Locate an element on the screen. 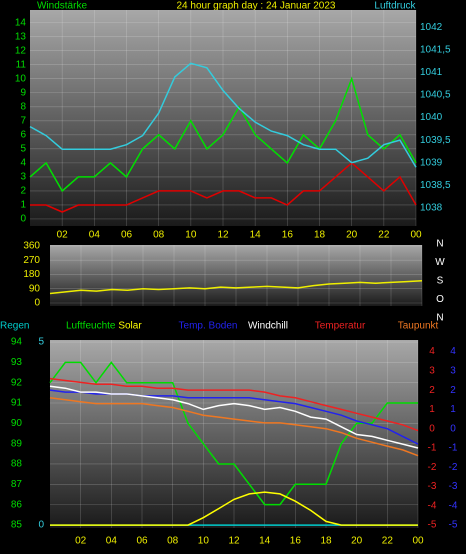 Image resolution: width=466 pixels, height=554 pixels. y-tick-label: 89 is located at coordinates (17, 443).